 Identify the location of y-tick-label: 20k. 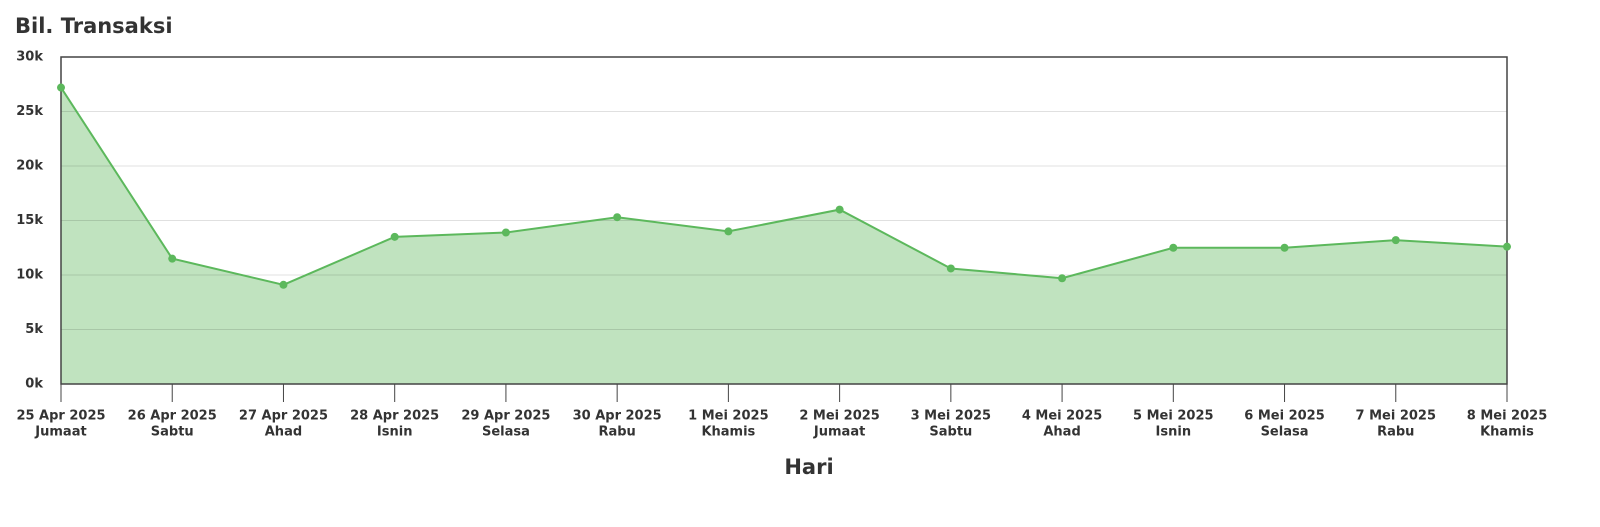
(29, 166).